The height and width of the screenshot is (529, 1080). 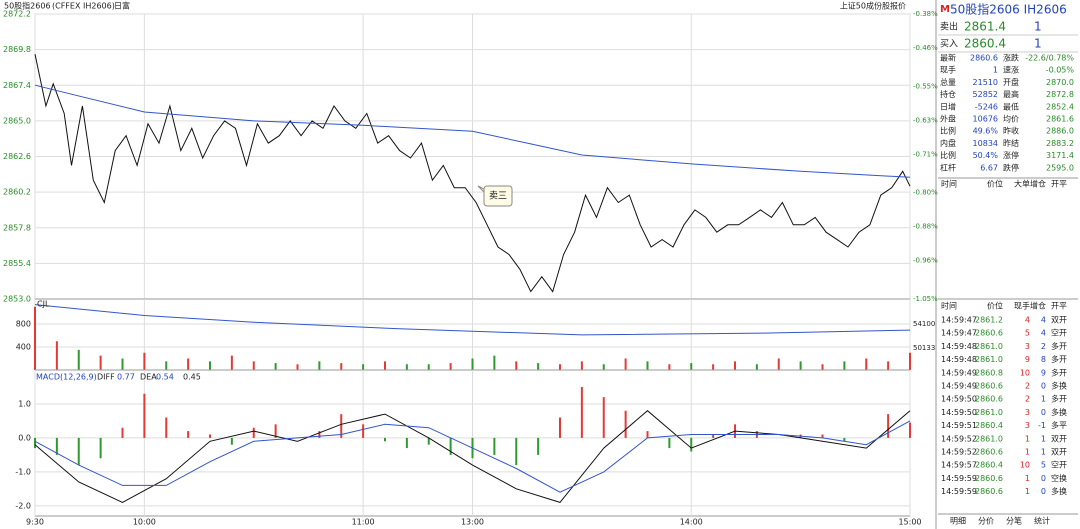 What do you see at coordinates (949, 27) in the screenshot?
I see `book-label: 卖出` at bounding box center [949, 27].